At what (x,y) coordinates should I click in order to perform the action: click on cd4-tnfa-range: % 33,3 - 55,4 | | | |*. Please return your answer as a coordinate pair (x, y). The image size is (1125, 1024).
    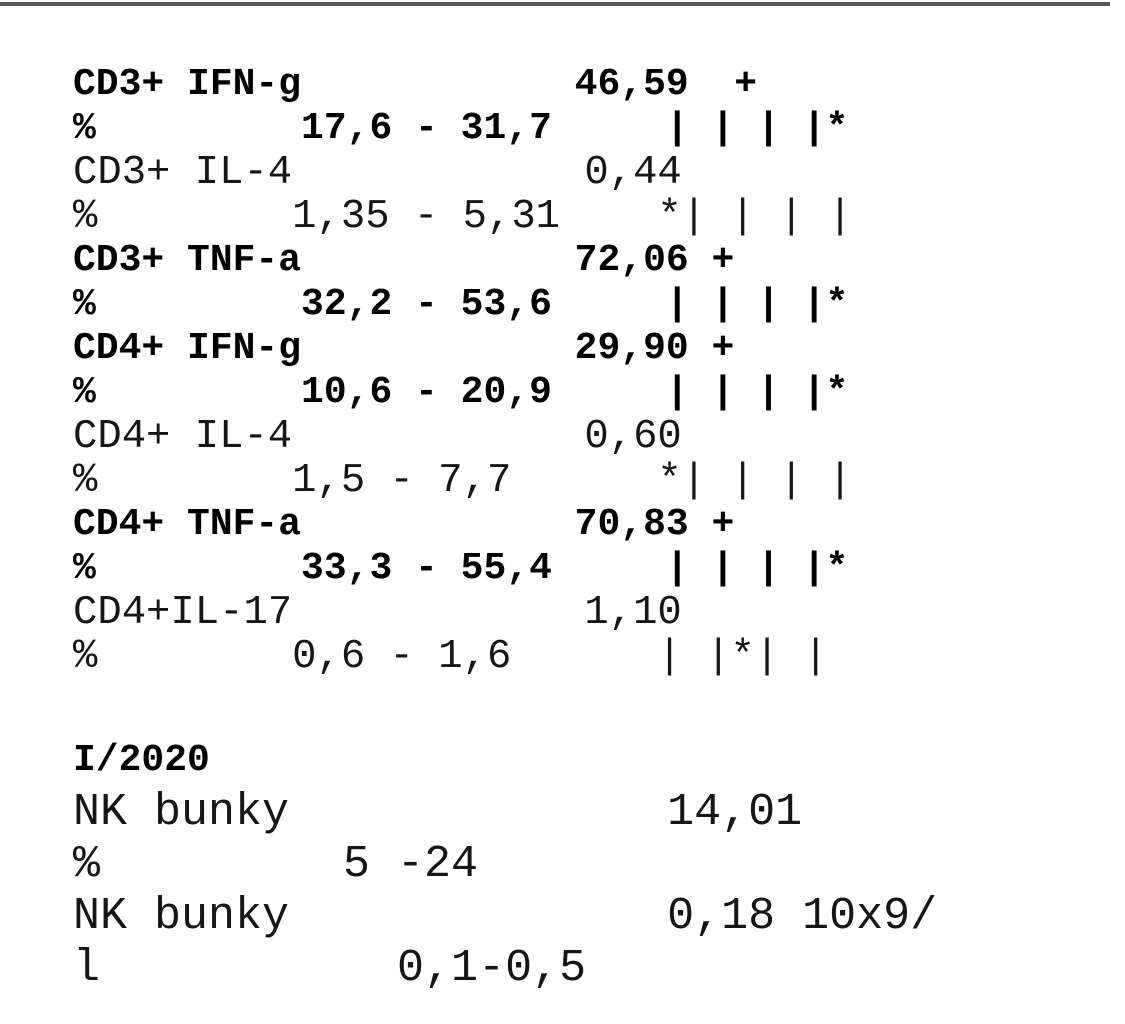
    Looking at the image, I should click on (461, 568).